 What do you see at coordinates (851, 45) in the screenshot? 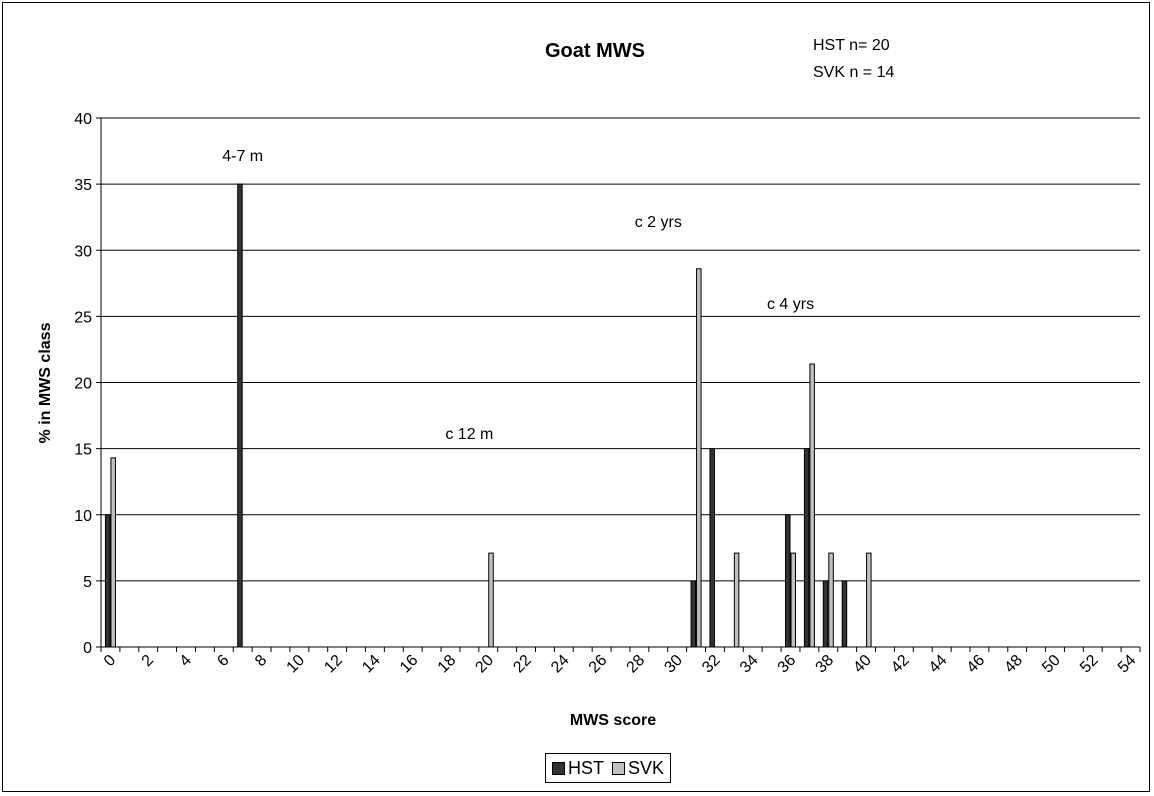
I see `sample-size-hst: HST n= 20` at bounding box center [851, 45].